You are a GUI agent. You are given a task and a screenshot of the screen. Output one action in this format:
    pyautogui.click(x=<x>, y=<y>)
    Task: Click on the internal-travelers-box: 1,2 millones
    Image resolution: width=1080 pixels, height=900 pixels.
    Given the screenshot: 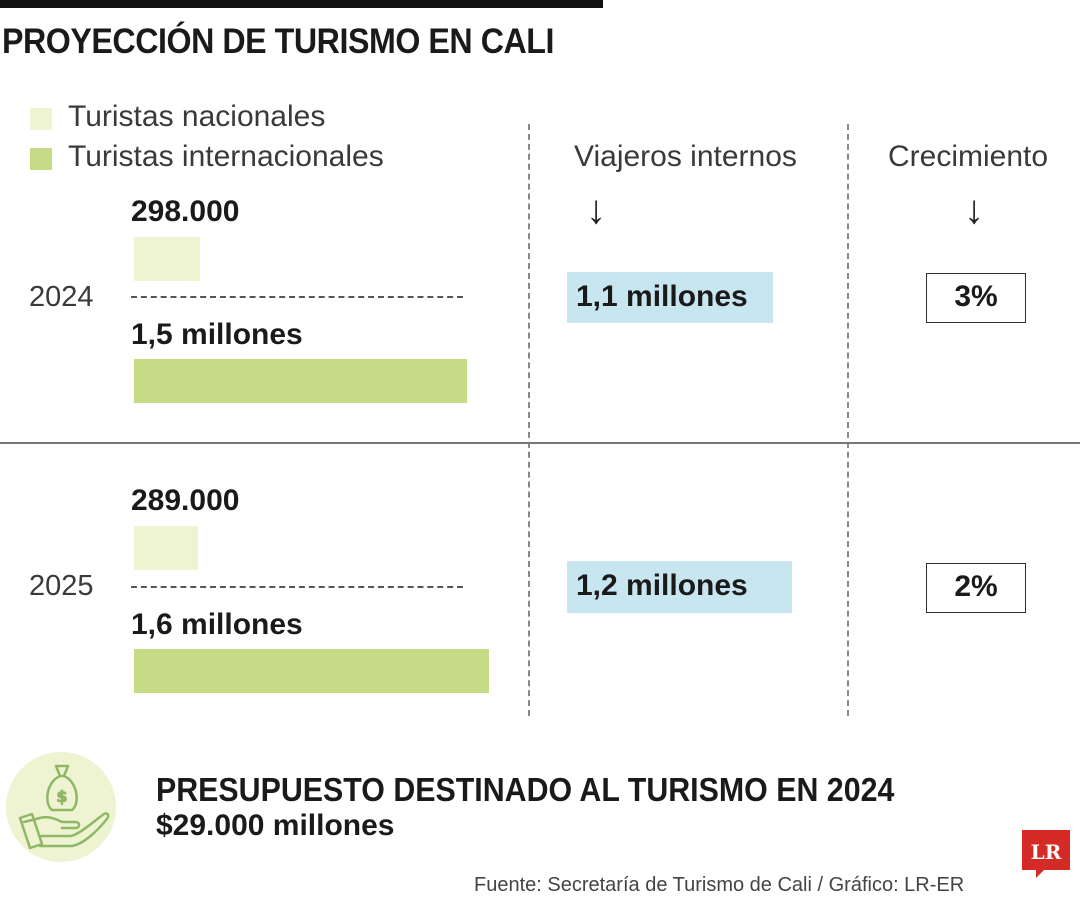 What is the action you would take?
    pyautogui.click(x=679, y=587)
    